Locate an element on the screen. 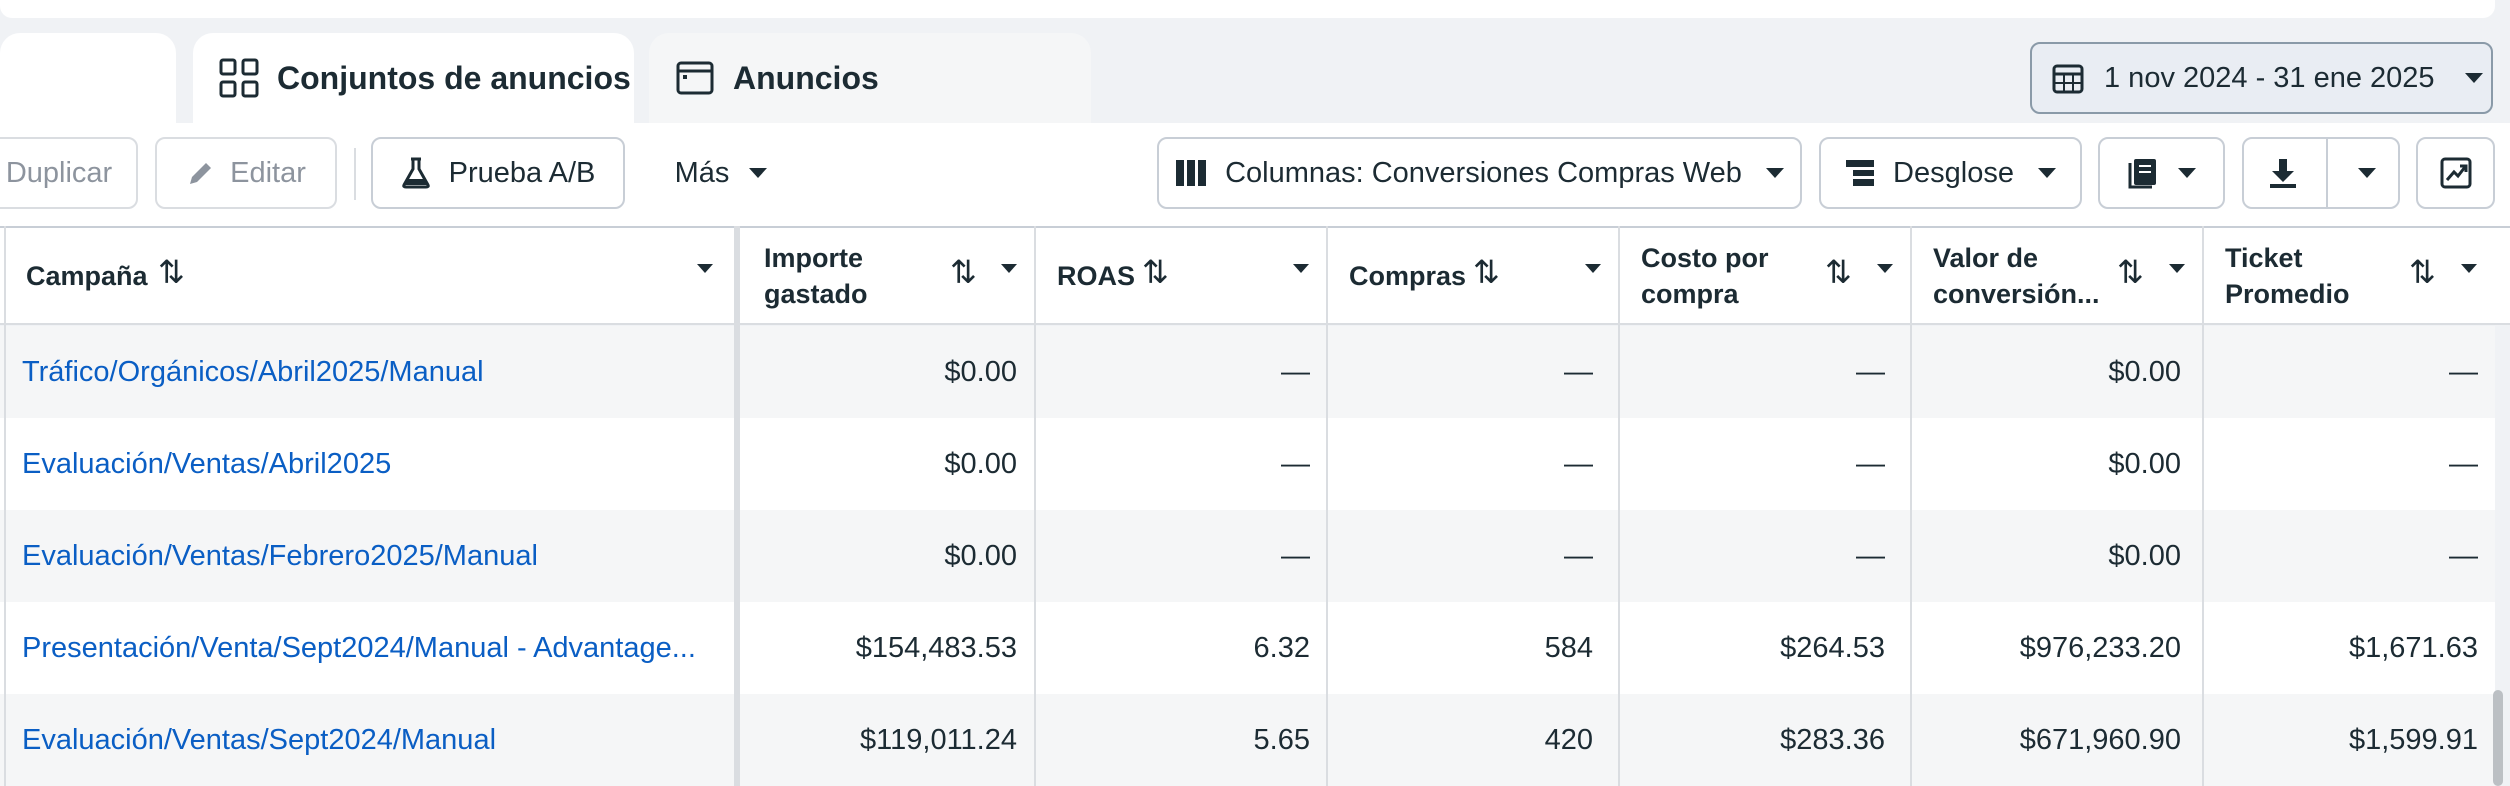  column-header-spend: Importe gastado ⇅ is located at coordinates (888, 275).